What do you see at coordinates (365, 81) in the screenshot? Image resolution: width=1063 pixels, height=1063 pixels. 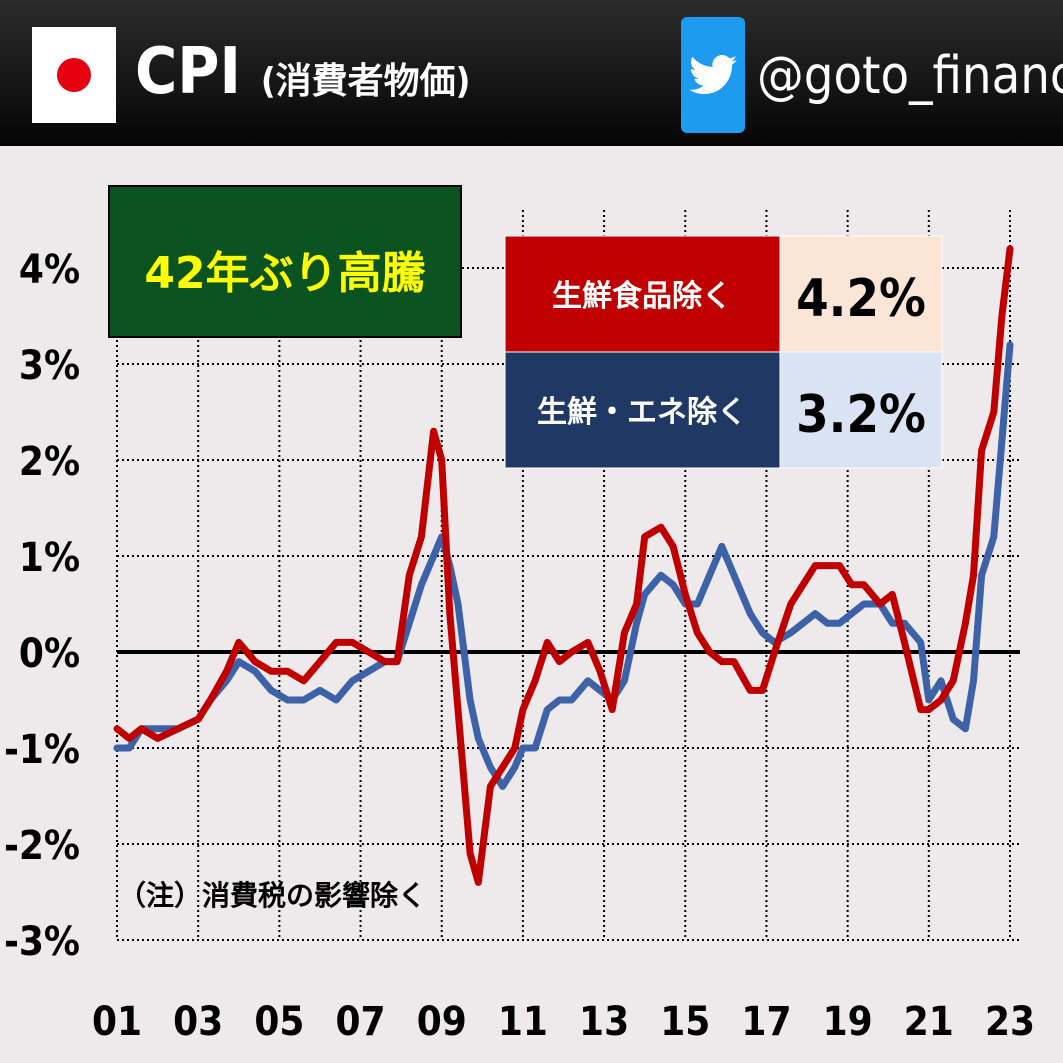 I see `subtitle-text: (消費者物価)` at bounding box center [365, 81].